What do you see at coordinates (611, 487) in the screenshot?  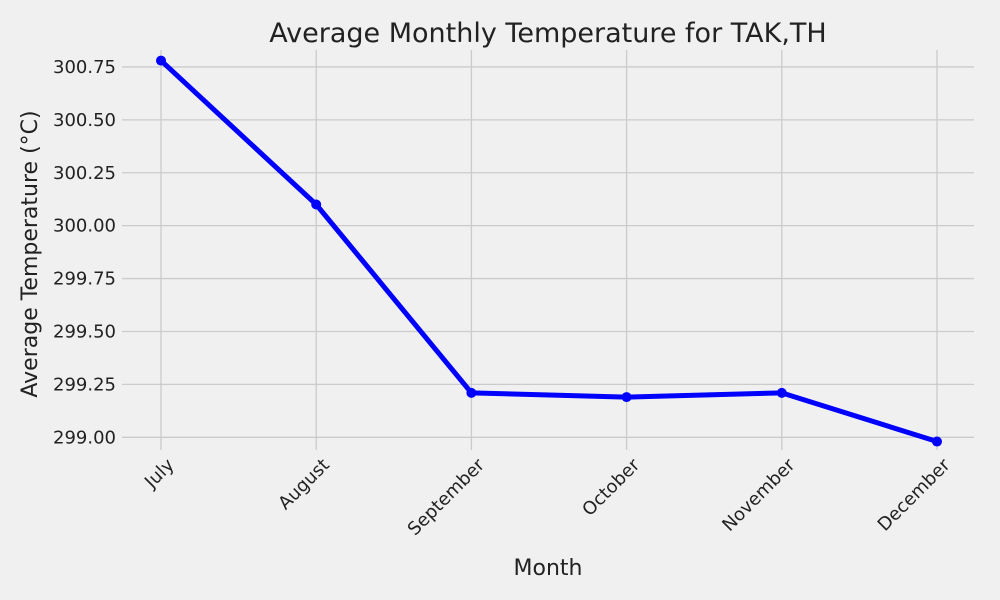 I see `x-tick-label: October` at bounding box center [611, 487].